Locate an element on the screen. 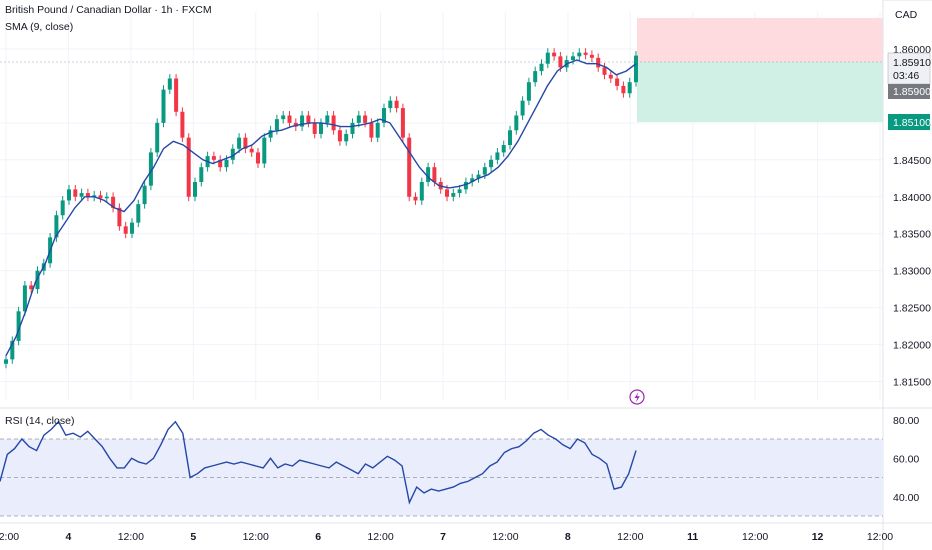 Image resolution: width=932 pixels, height=550 pixels. price-tick-label: 1.81500 is located at coordinates (912, 383).